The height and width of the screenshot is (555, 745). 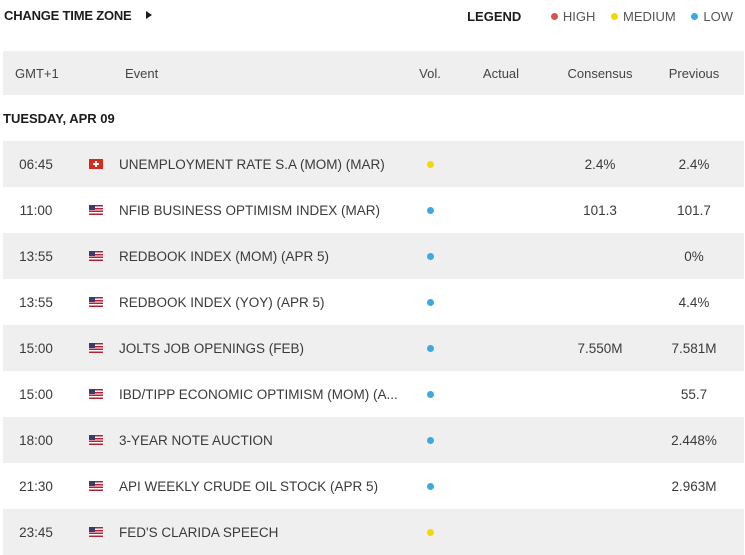 What do you see at coordinates (694, 532) in the screenshot?
I see `event-previous` at bounding box center [694, 532].